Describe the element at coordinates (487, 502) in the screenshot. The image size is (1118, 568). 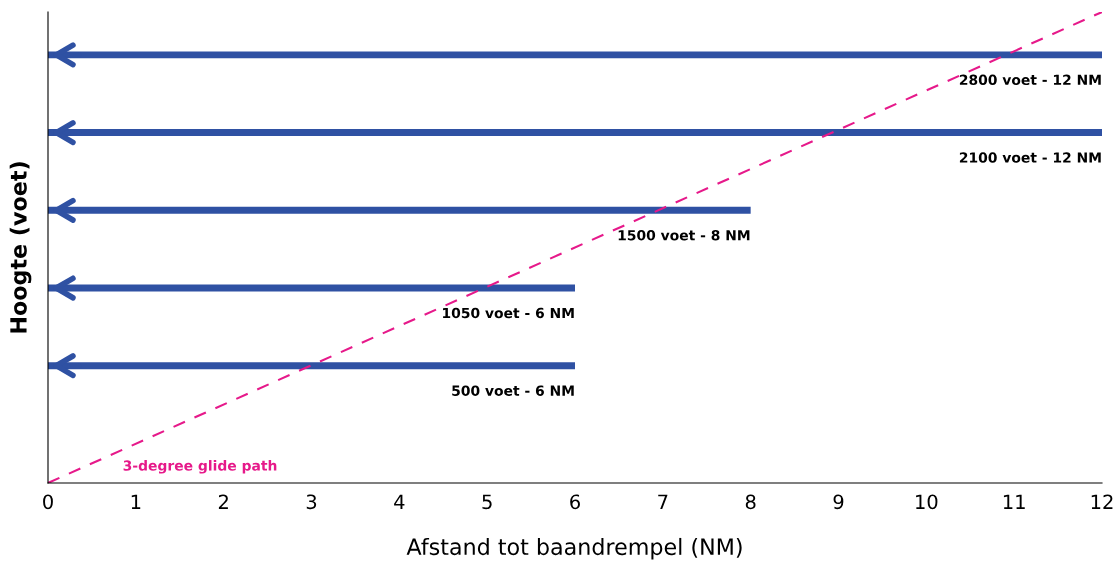
I see `x-tick-label: 5` at that location.